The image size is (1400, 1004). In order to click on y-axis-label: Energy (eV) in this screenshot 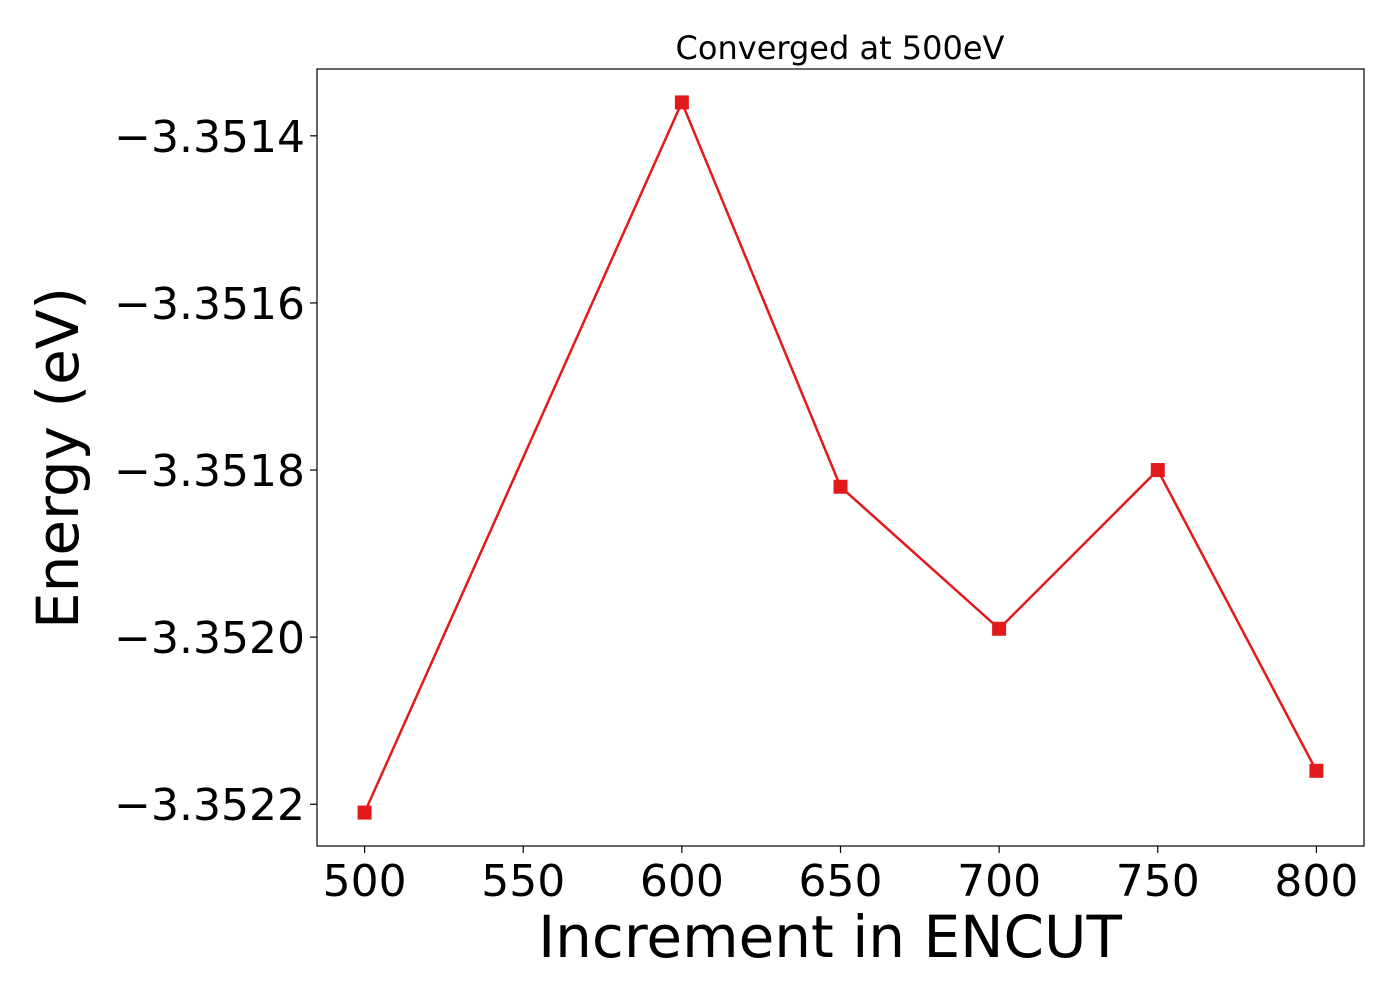, I will do `click(58, 458)`.